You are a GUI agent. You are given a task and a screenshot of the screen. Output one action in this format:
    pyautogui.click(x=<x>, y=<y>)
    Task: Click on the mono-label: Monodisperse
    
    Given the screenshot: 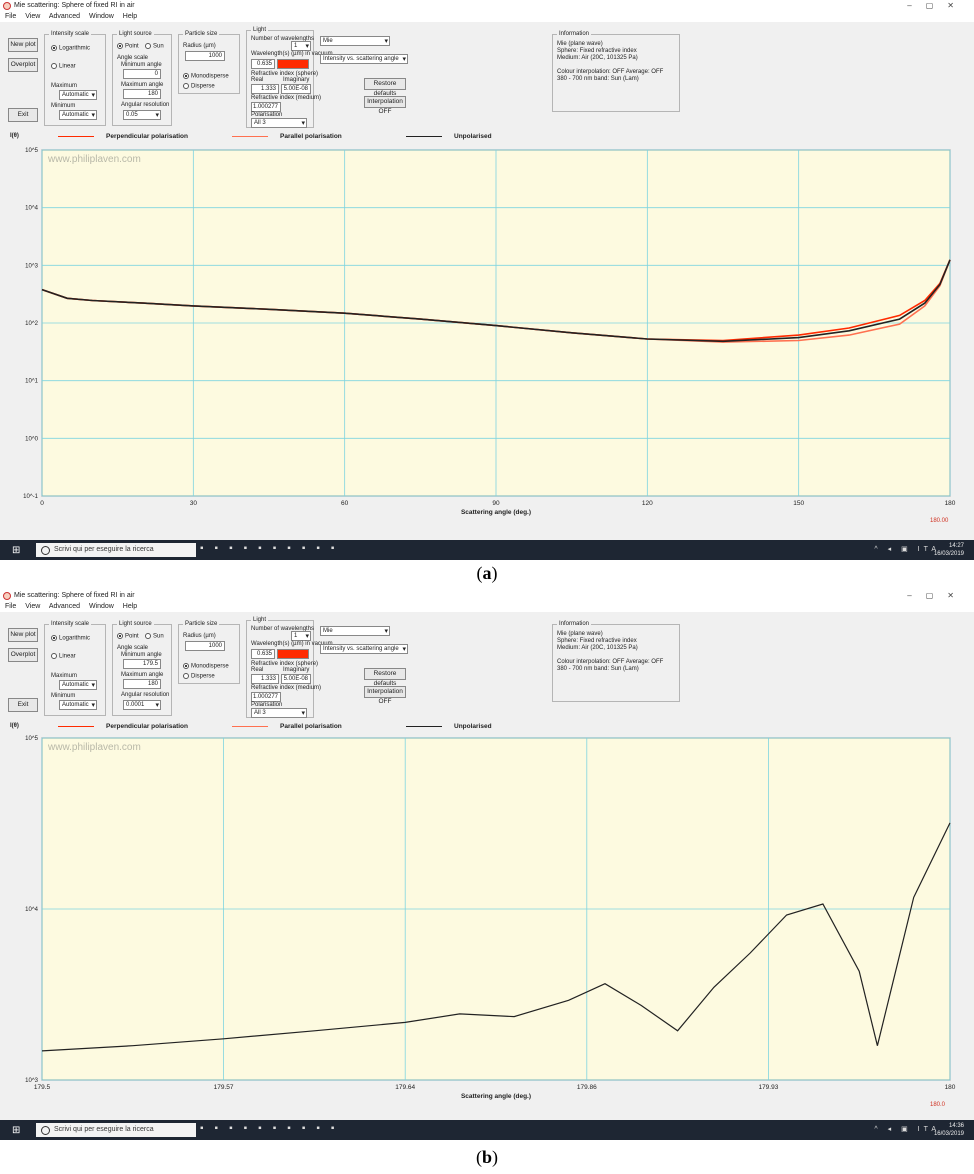 What is the action you would take?
    pyautogui.click(x=210, y=76)
    